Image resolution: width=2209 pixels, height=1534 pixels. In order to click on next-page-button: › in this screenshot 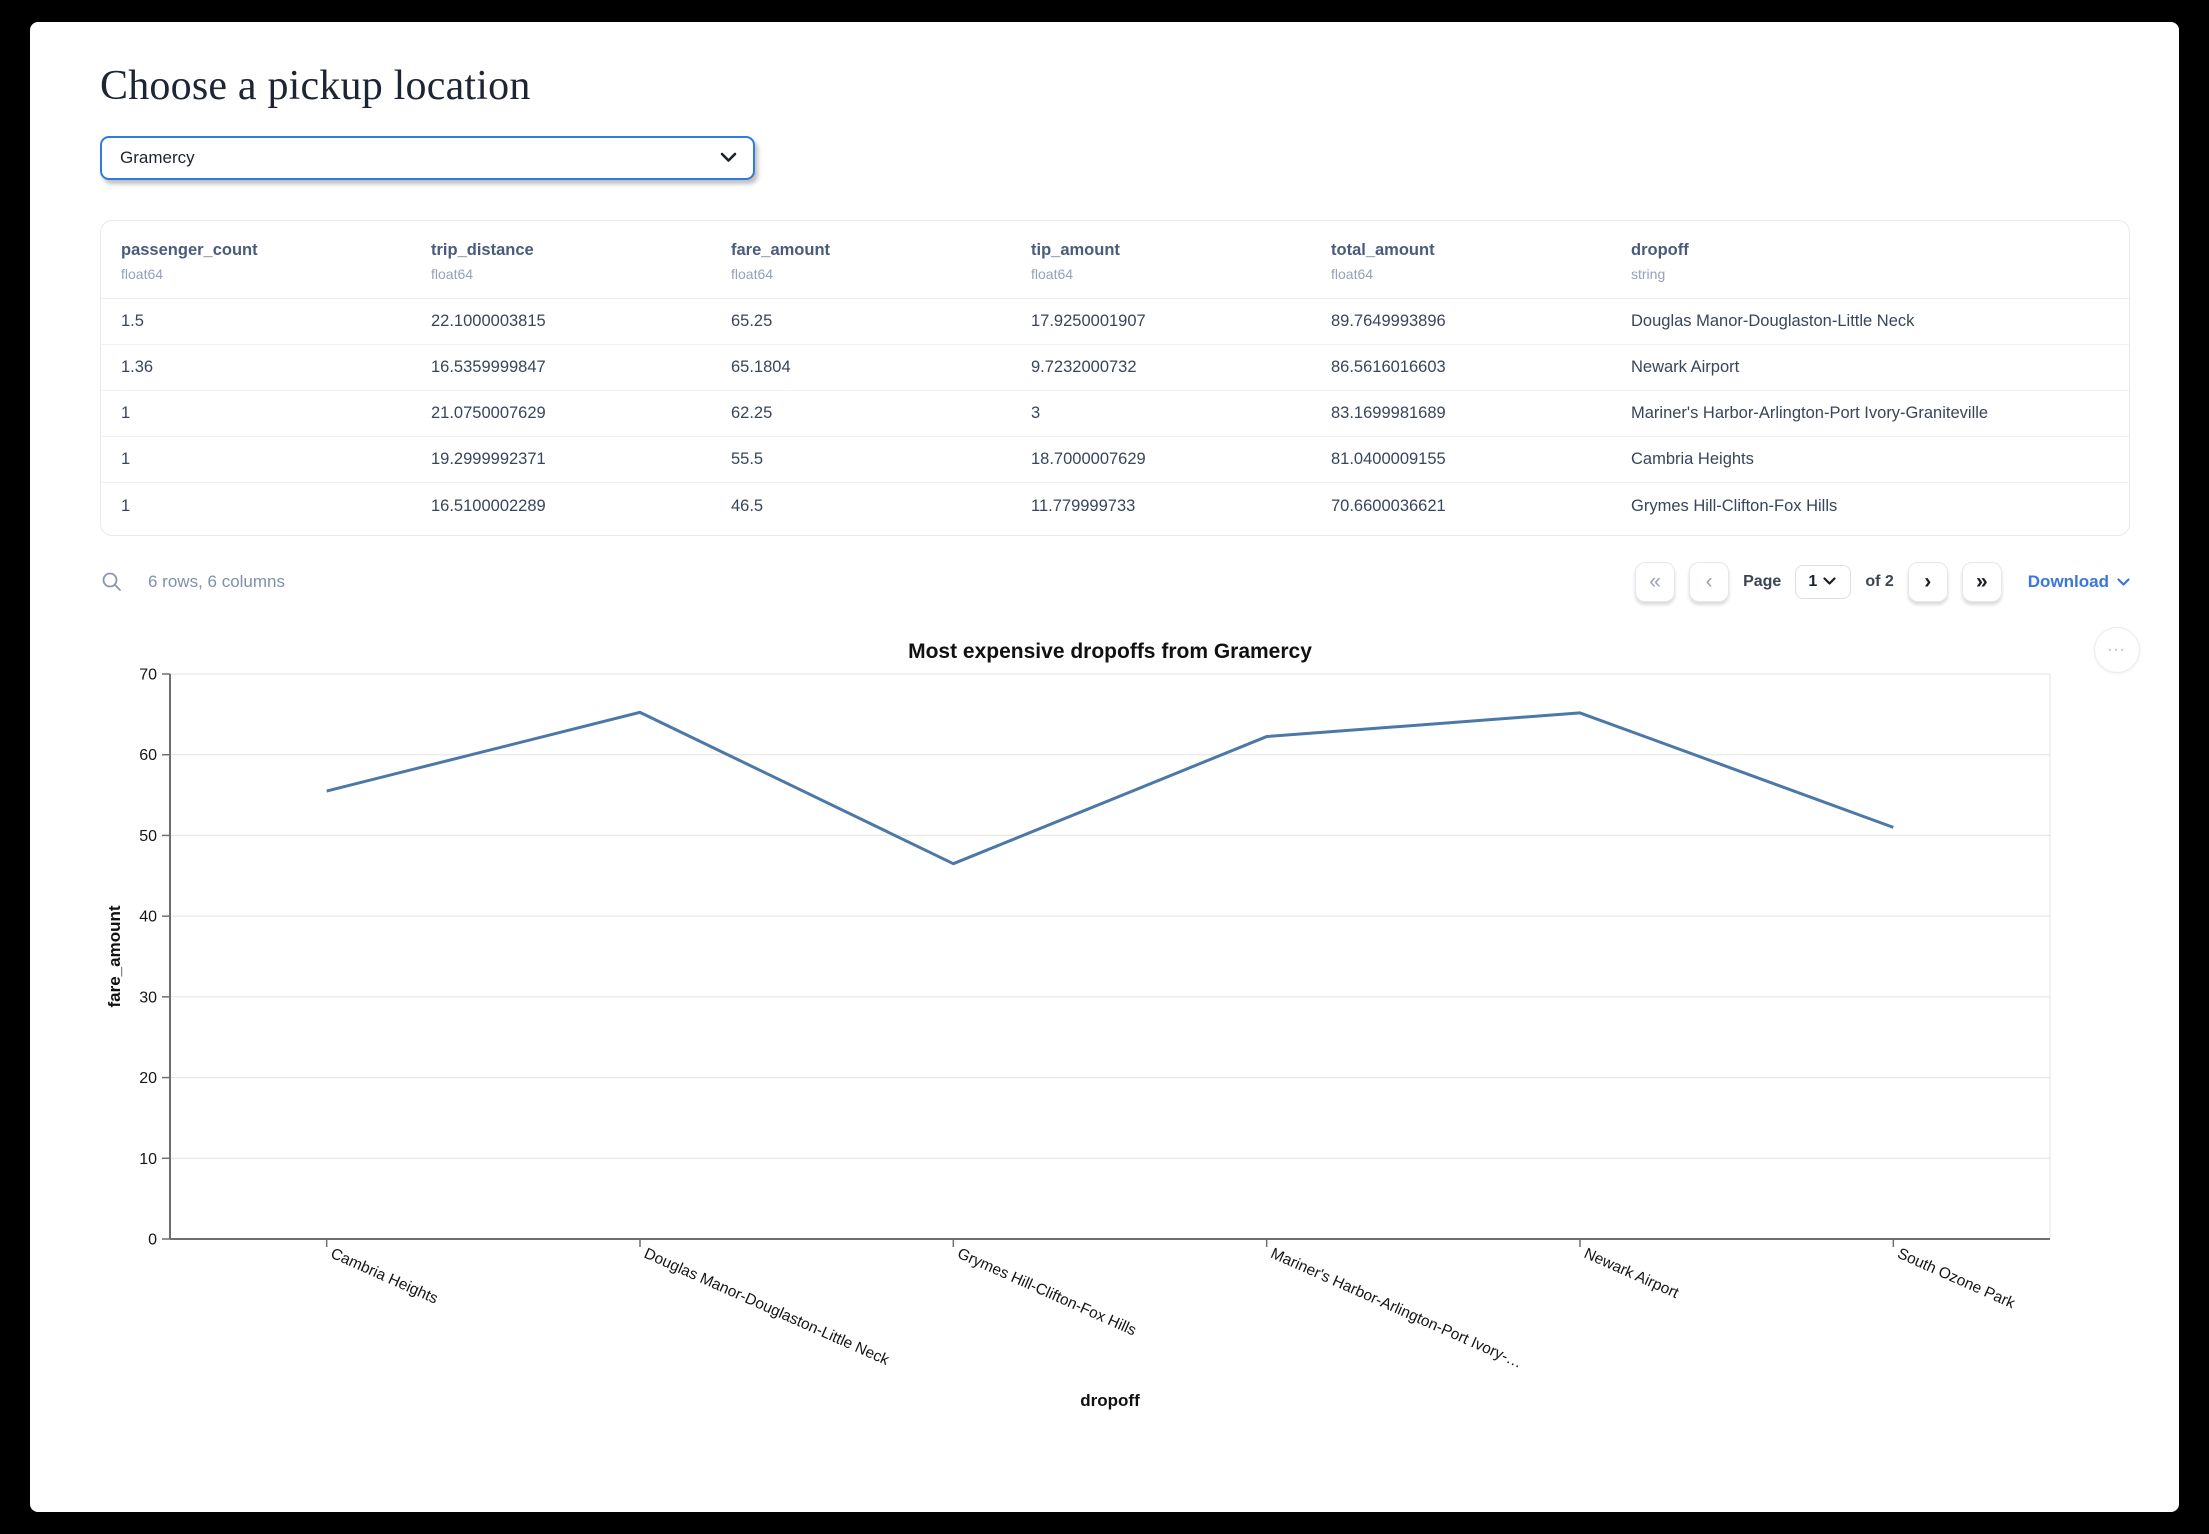, I will do `click(1927, 582)`.